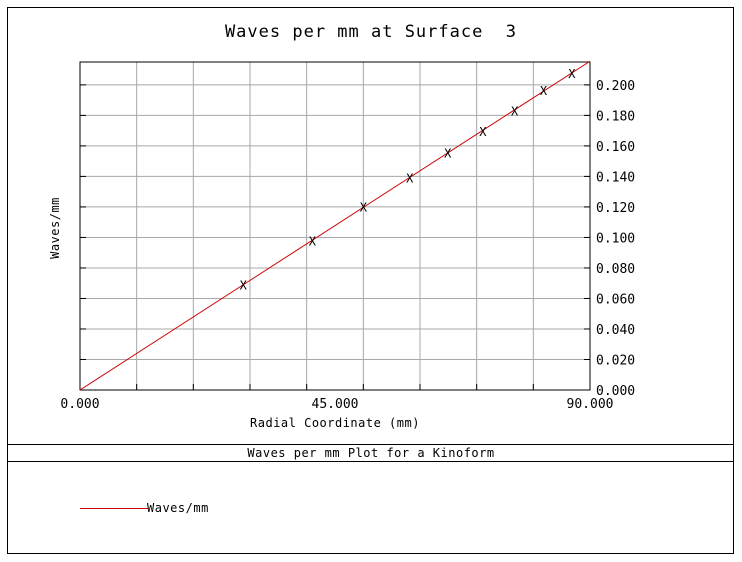 The image size is (742, 562). I want to click on y-axis-label: Waves/mm, so click(55, 228).